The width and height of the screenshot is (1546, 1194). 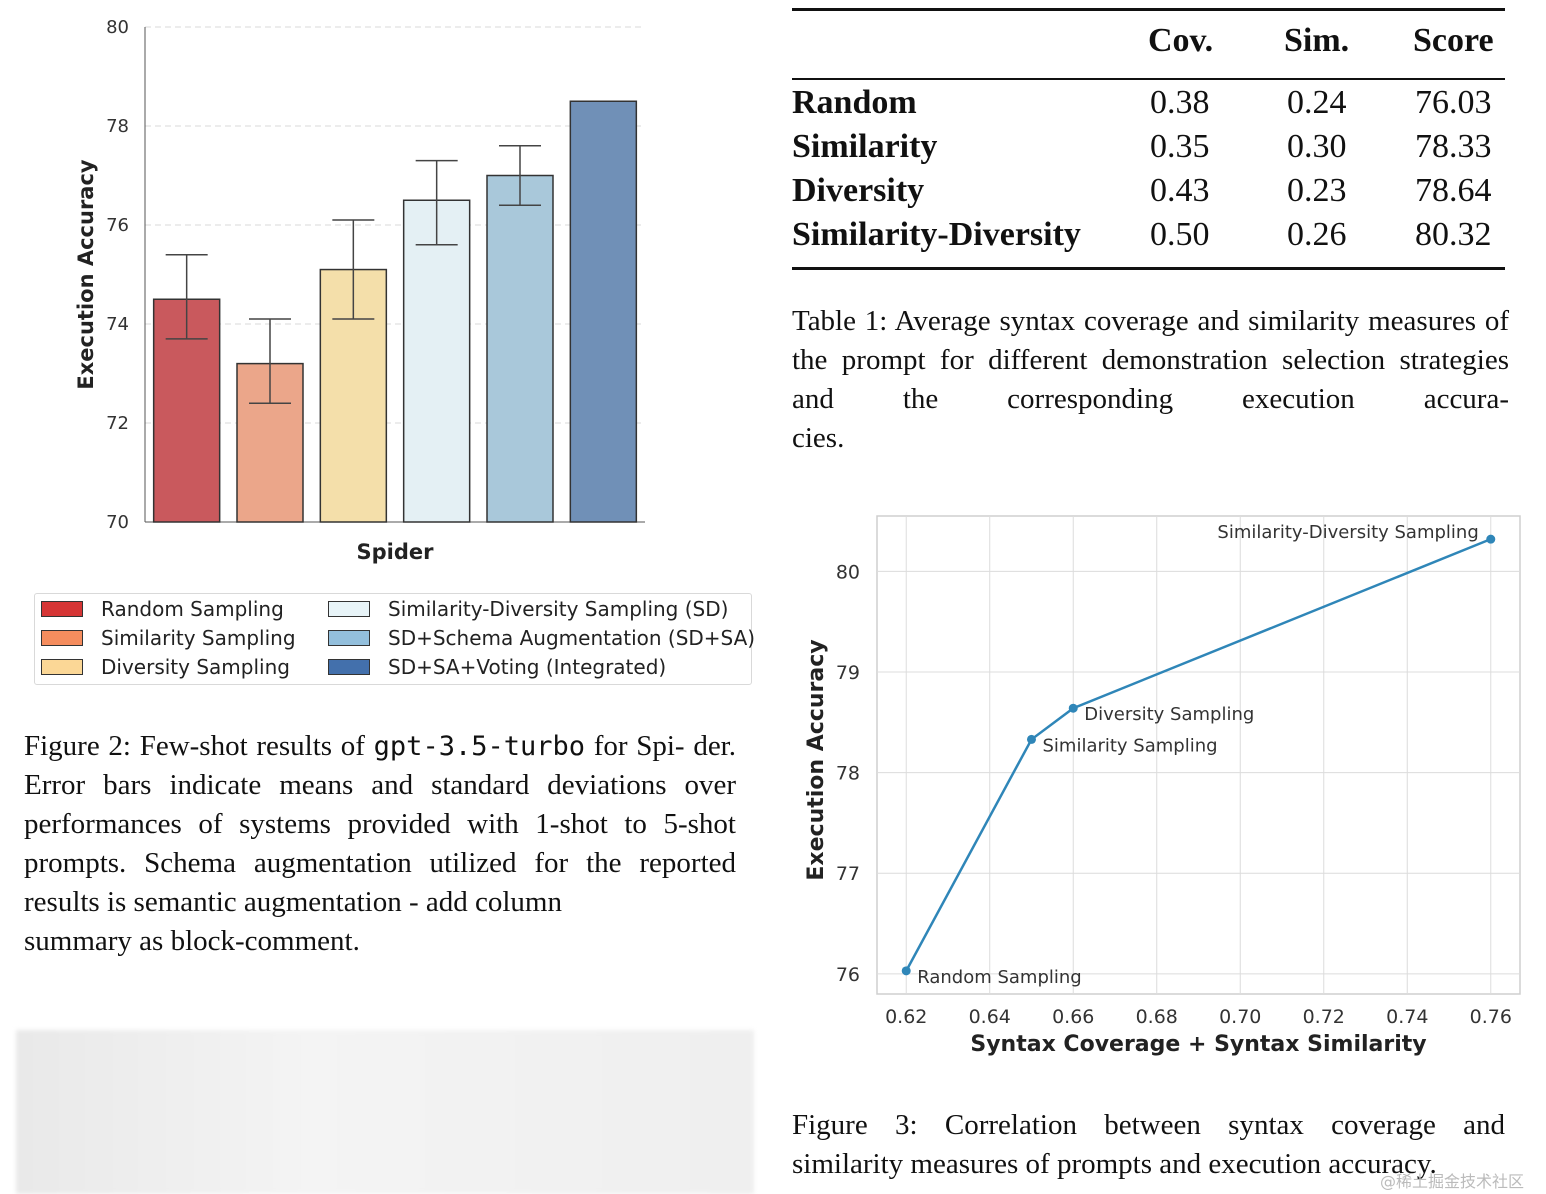 I want to click on x-tick-label: 0.64, so click(x=990, y=1017).